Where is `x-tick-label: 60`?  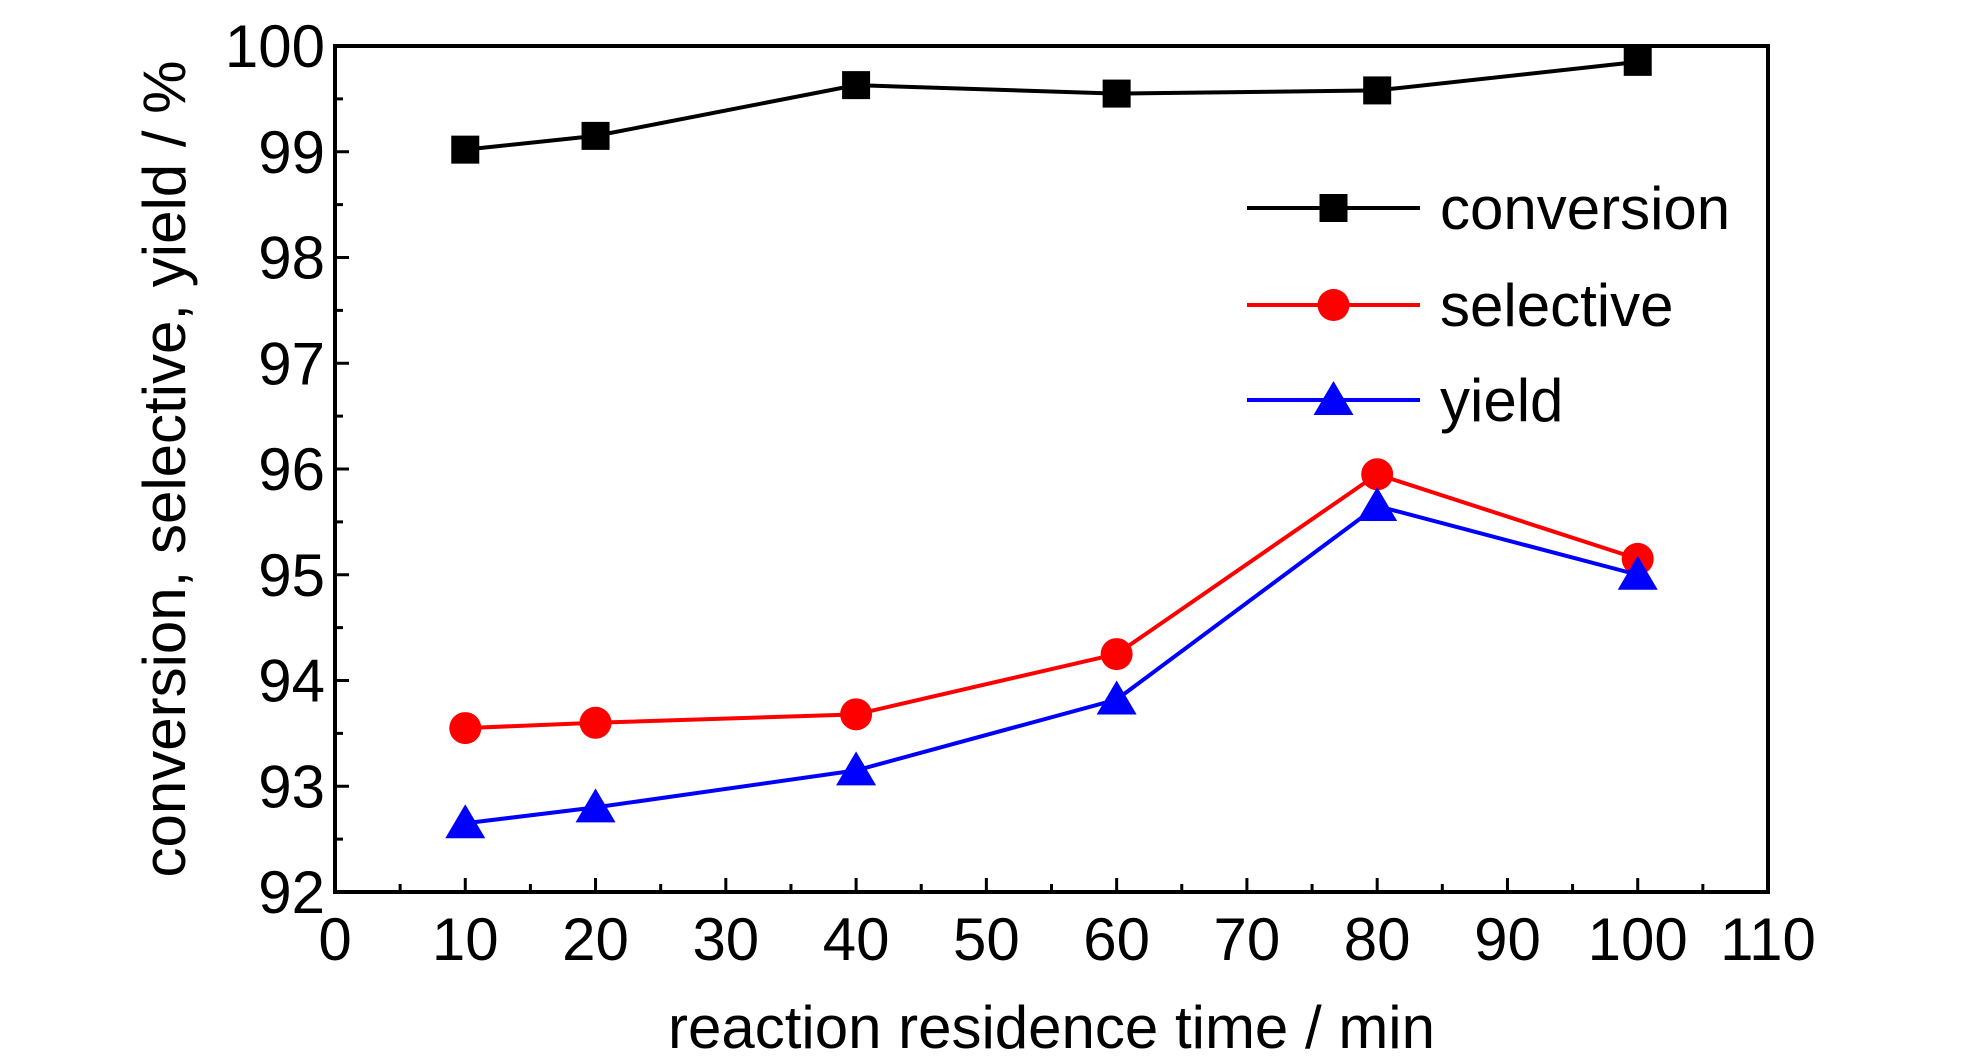 x-tick-label: 60 is located at coordinates (1116, 939).